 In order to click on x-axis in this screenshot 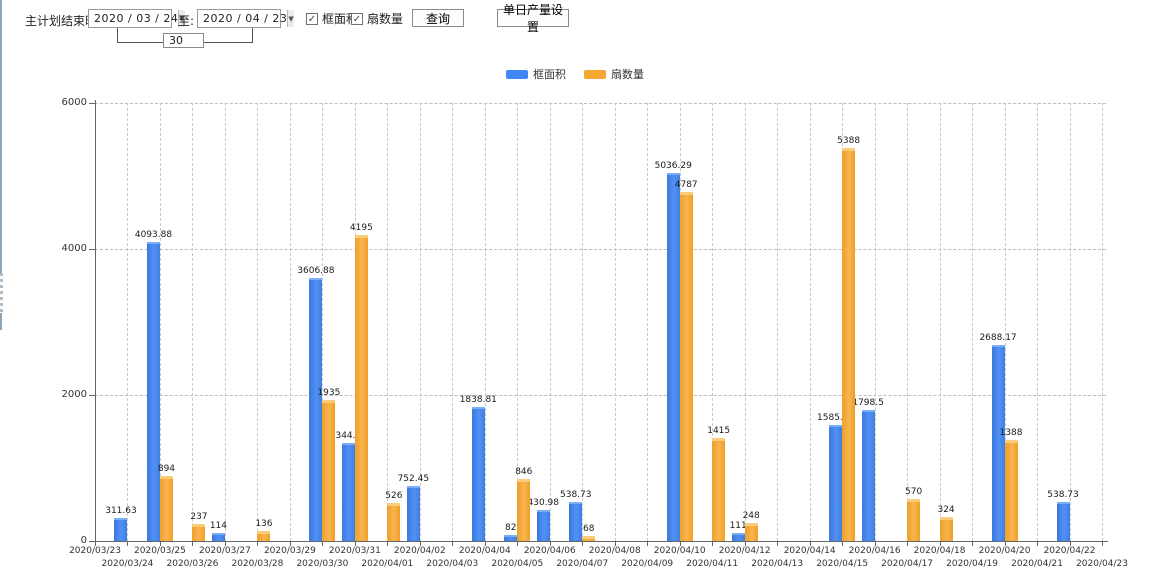, I will do `click(601, 541)`.